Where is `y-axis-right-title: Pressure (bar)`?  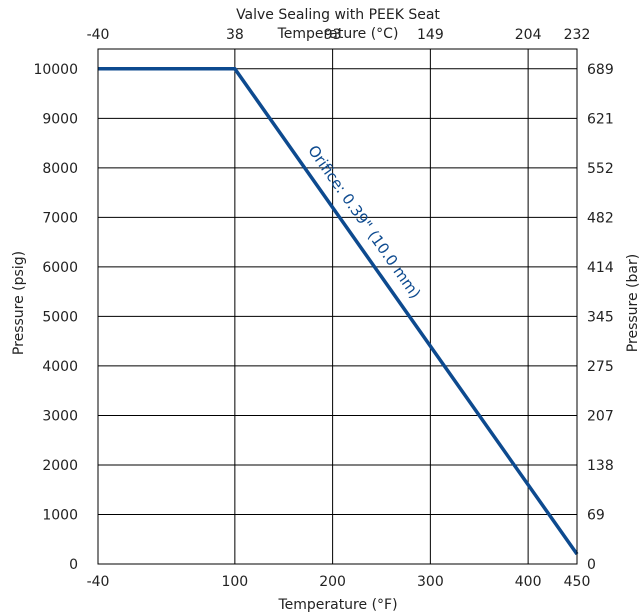
y-axis-right-title: Pressure (bar) is located at coordinates (633, 303).